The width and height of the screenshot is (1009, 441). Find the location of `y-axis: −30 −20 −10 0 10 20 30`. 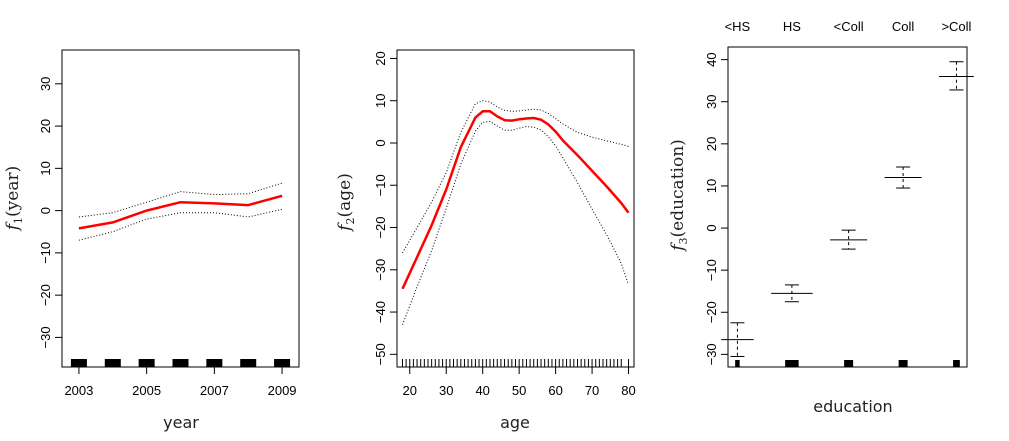

y-axis: −30 −20 −10 0 10 20 30 is located at coordinates (50, 212).